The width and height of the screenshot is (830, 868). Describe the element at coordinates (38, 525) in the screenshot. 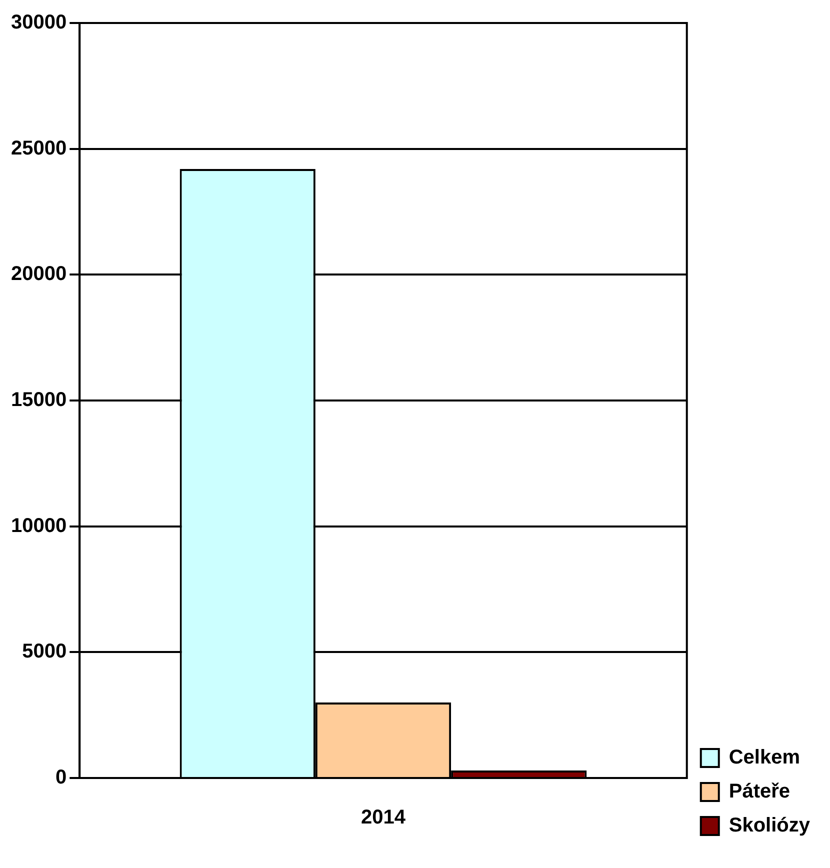

I see `y-tick-label: 10000` at that location.